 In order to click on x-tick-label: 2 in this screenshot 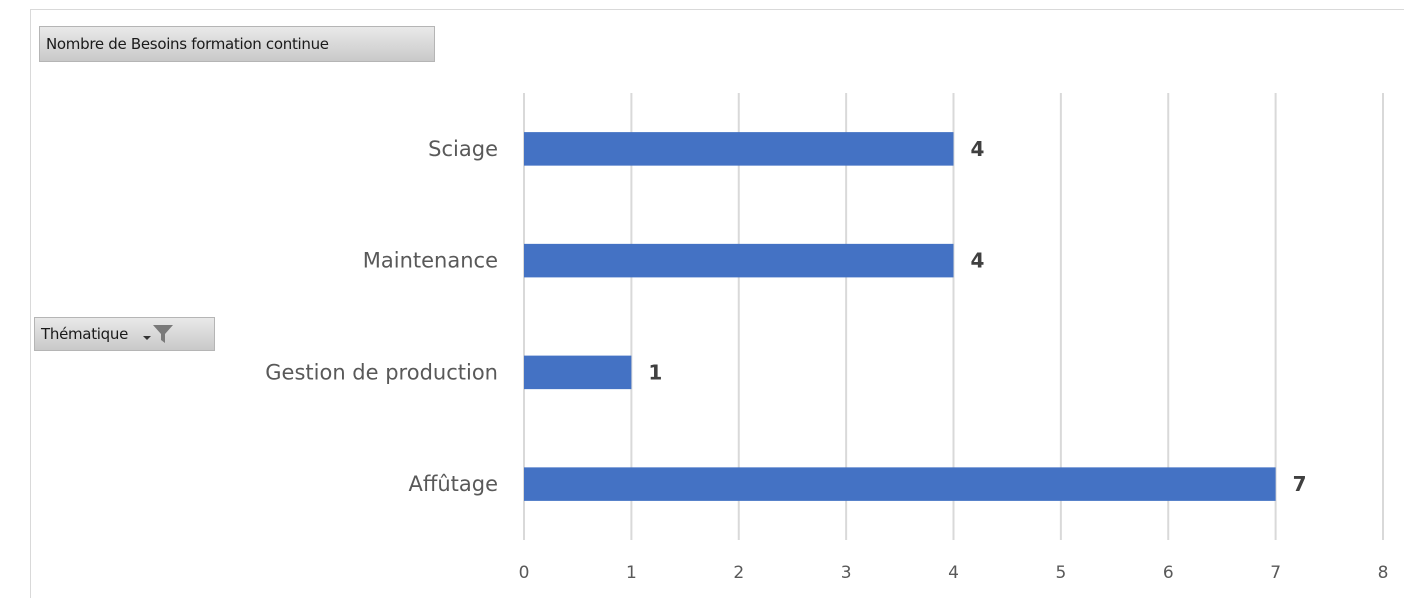, I will do `click(738, 573)`.